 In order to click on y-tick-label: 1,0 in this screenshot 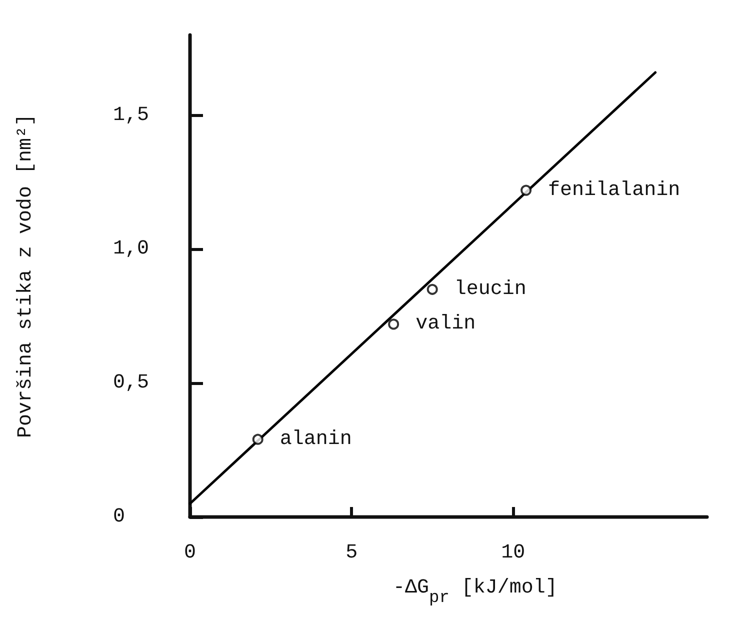, I will do `click(131, 249)`.